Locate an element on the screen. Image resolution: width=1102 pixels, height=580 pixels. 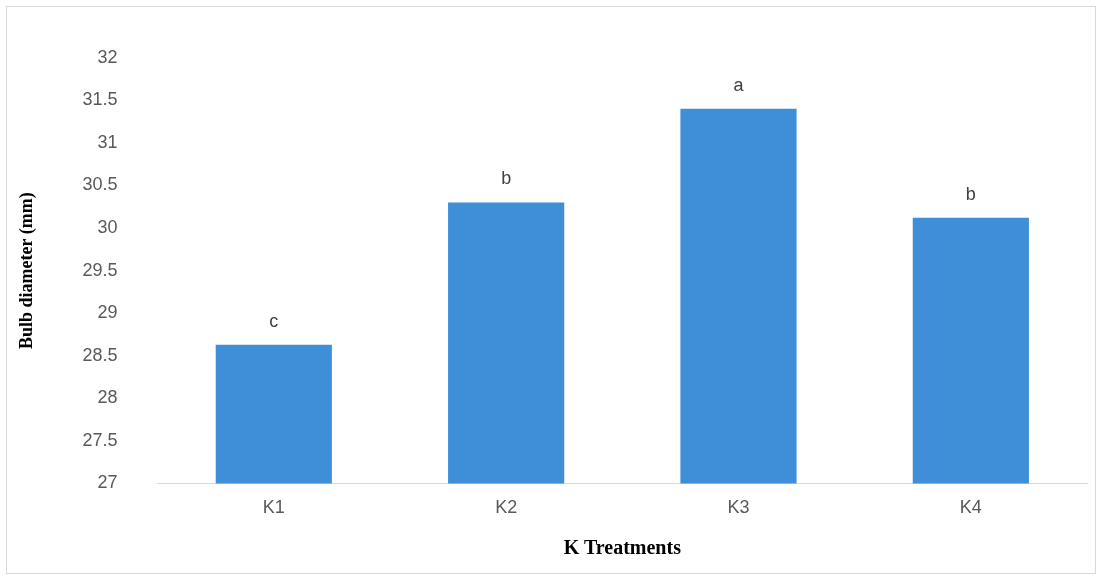
x-tick-label: K3 is located at coordinates (738, 507).